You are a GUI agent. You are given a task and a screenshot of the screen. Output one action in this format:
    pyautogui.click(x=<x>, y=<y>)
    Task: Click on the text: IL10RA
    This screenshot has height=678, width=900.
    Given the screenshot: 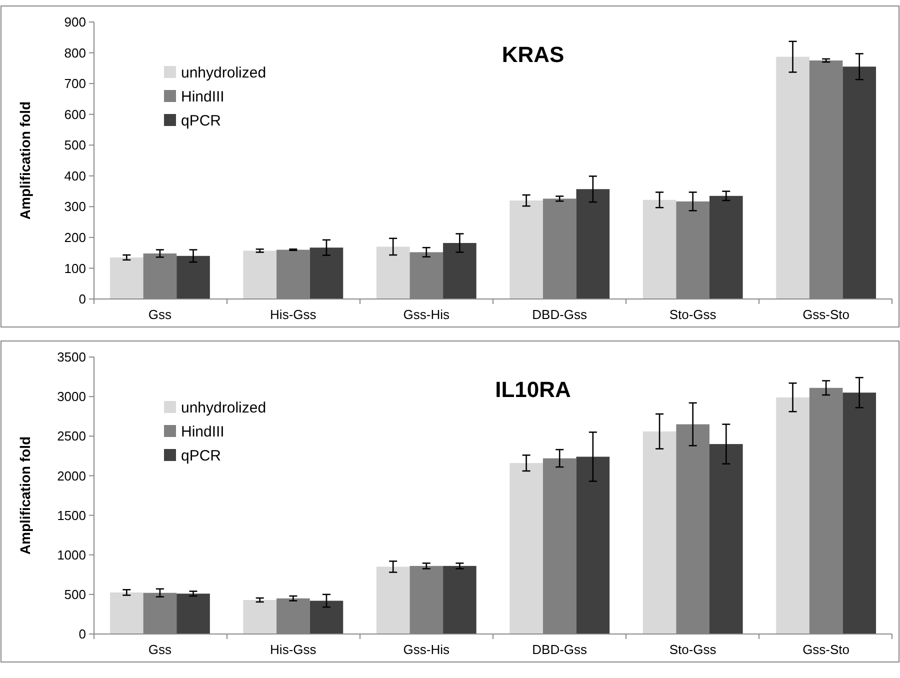 What is the action you would take?
    pyautogui.click(x=533, y=389)
    